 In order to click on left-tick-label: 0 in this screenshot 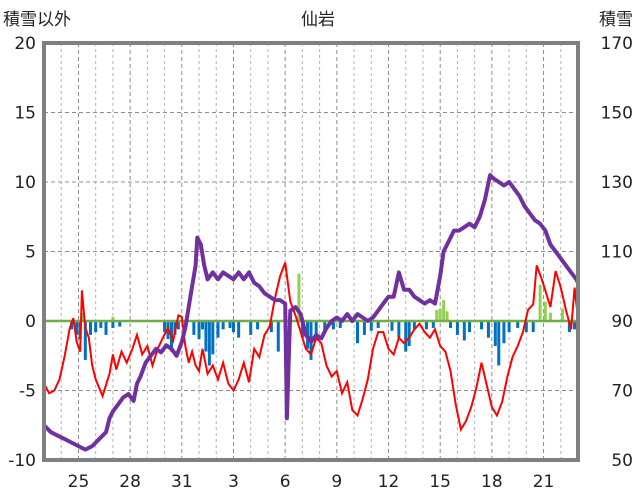, I will do `click(30, 322)`.